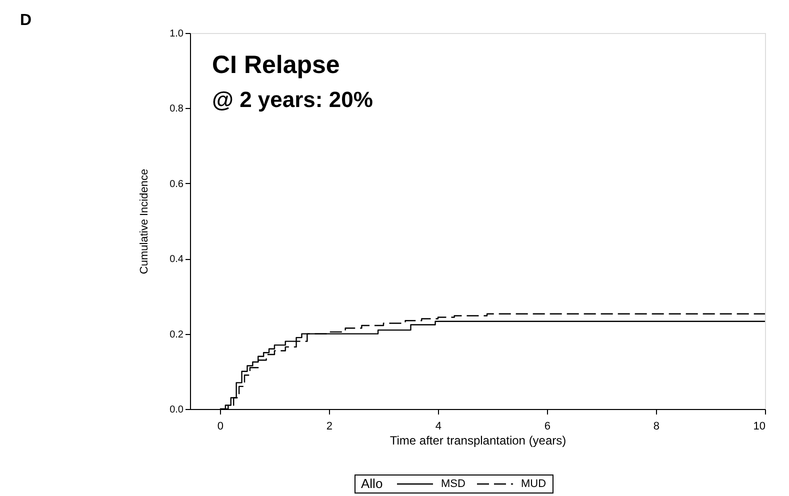  What do you see at coordinates (220, 426) in the screenshot?
I see `x-tick-label: 0` at bounding box center [220, 426].